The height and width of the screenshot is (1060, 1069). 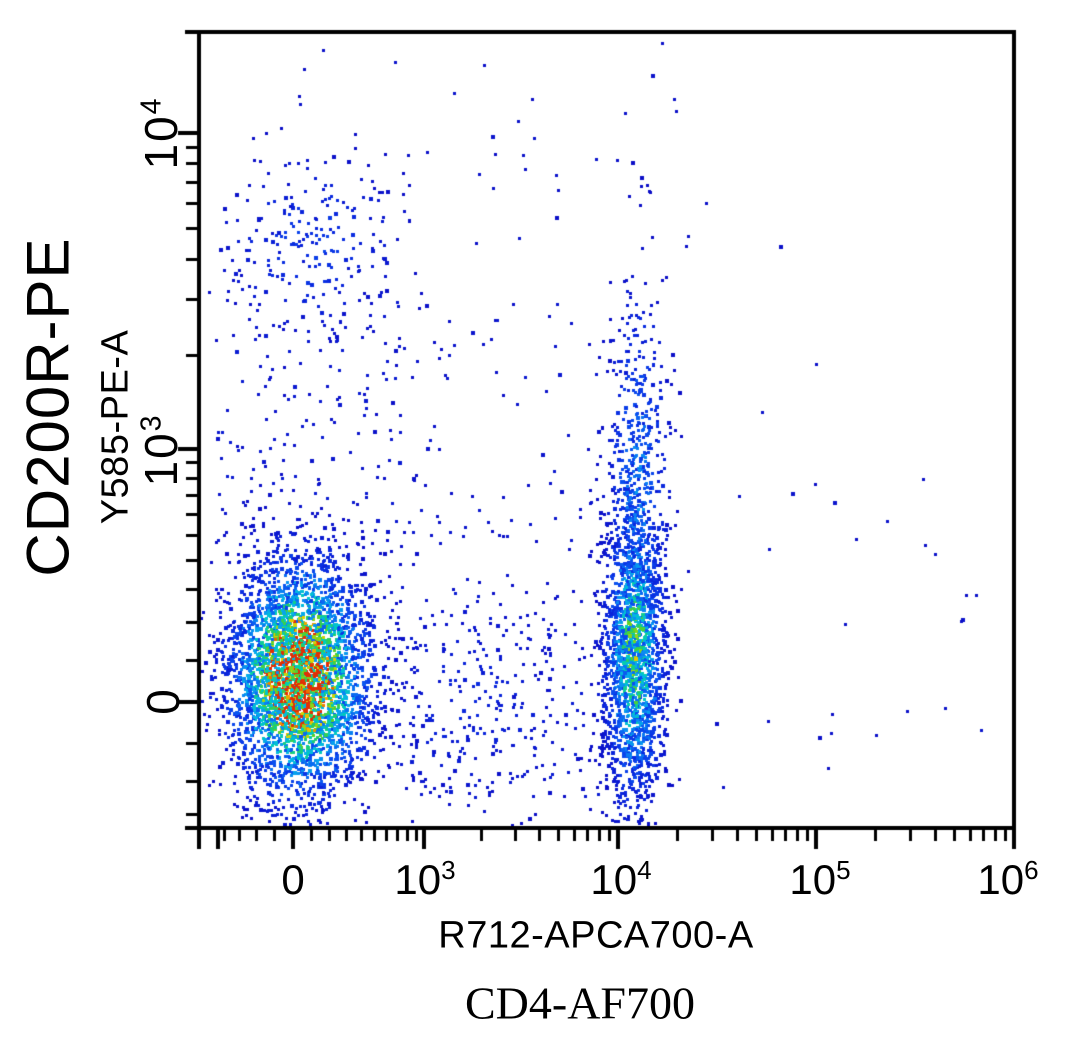 What do you see at coordinates (1008, 879) in the screenshot?
I see `x-tick-label-1e6: 10⁶` at bounding box center [1008, 879].